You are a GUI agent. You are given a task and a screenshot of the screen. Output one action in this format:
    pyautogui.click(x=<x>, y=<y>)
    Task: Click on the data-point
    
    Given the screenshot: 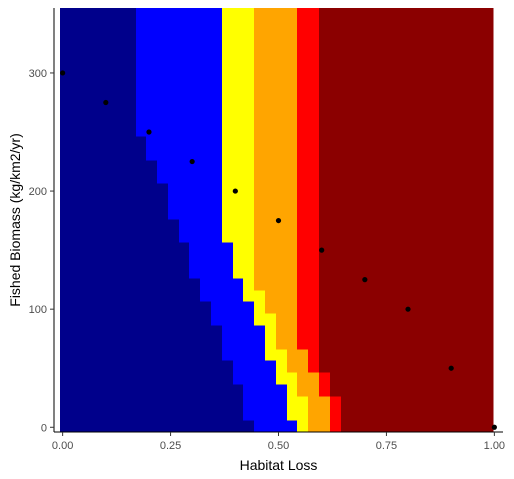 What is the action you would take?
    pyautogui.click(x=192, y=161)
    